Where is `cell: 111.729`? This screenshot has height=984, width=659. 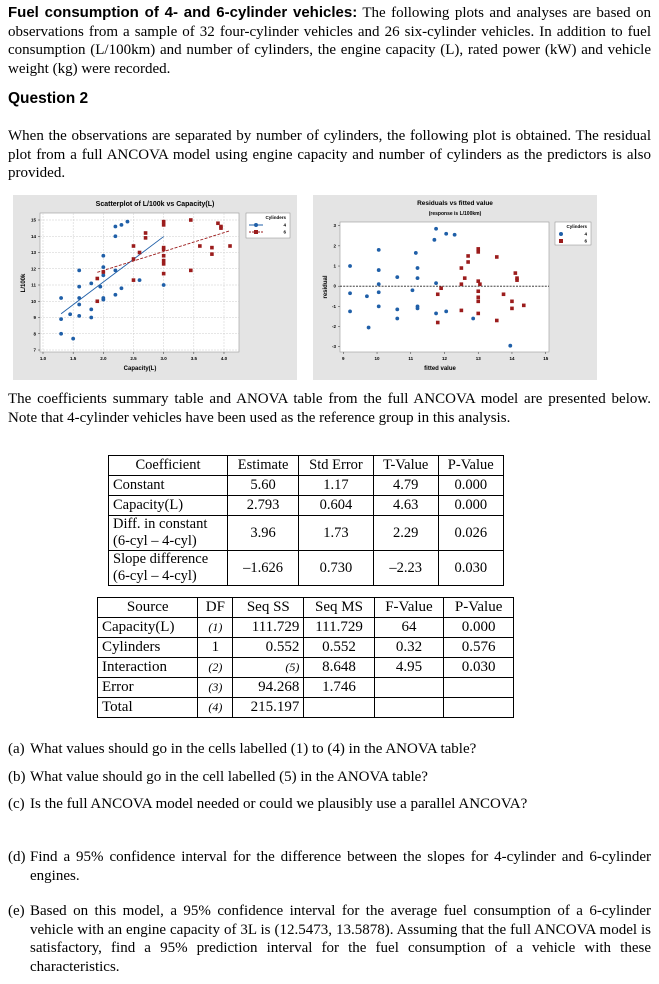 cell: 111.729 is located at coordinates (339, 627).